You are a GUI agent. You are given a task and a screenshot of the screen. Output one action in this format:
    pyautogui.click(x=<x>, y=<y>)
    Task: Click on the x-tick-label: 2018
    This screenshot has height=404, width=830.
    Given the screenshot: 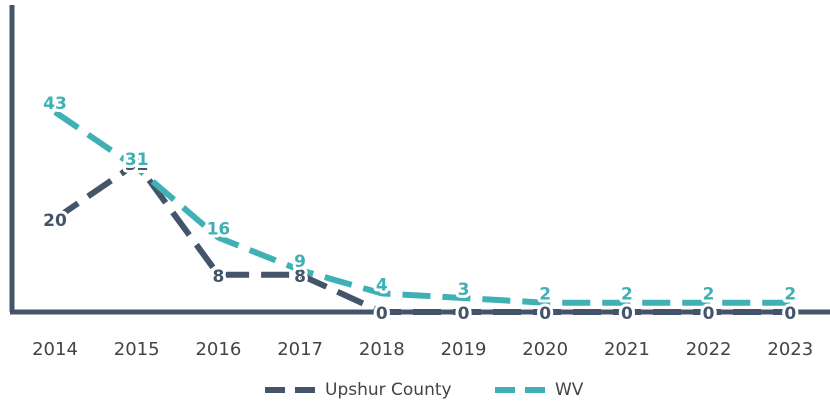 What is the action you would take?
    pyautogui.click(x=382, y=349)
    